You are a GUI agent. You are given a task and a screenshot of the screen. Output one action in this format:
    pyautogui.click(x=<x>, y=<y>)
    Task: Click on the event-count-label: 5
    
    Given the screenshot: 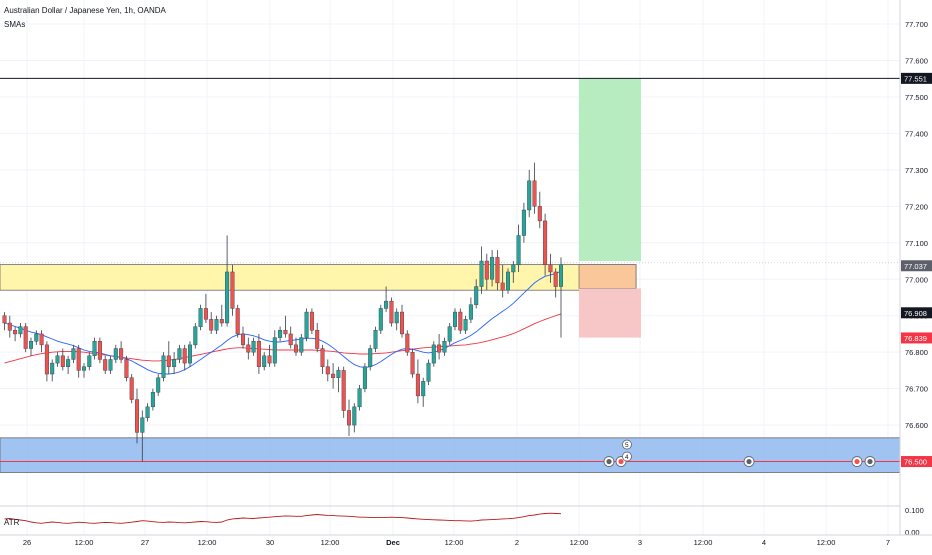 What is the action you would take?
    pyautogui.click(x=627, y=445)
    